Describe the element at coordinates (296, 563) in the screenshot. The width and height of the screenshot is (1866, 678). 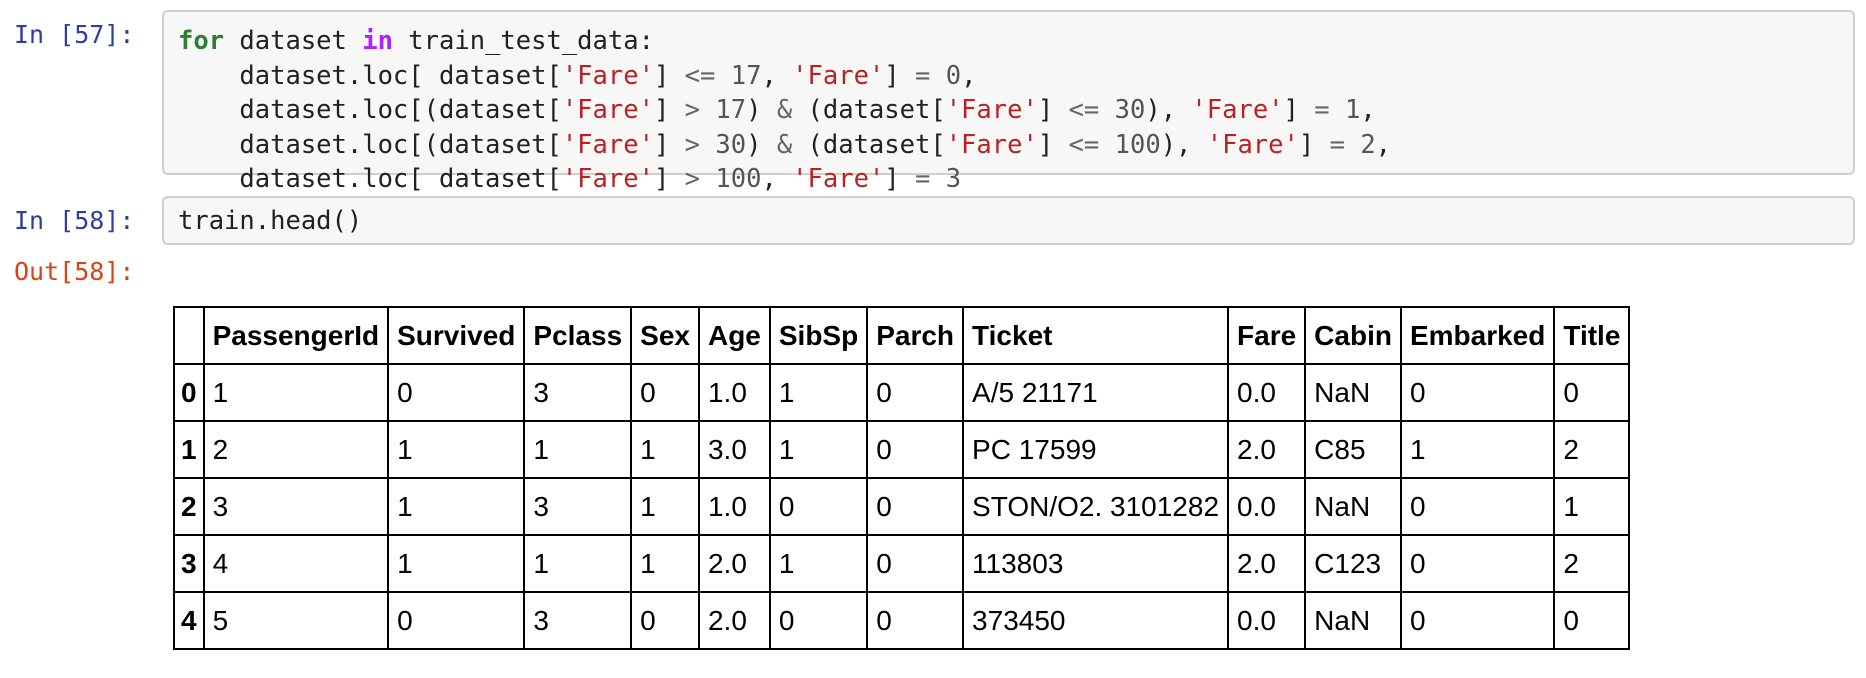
I see `table-cell: 4` at that location.